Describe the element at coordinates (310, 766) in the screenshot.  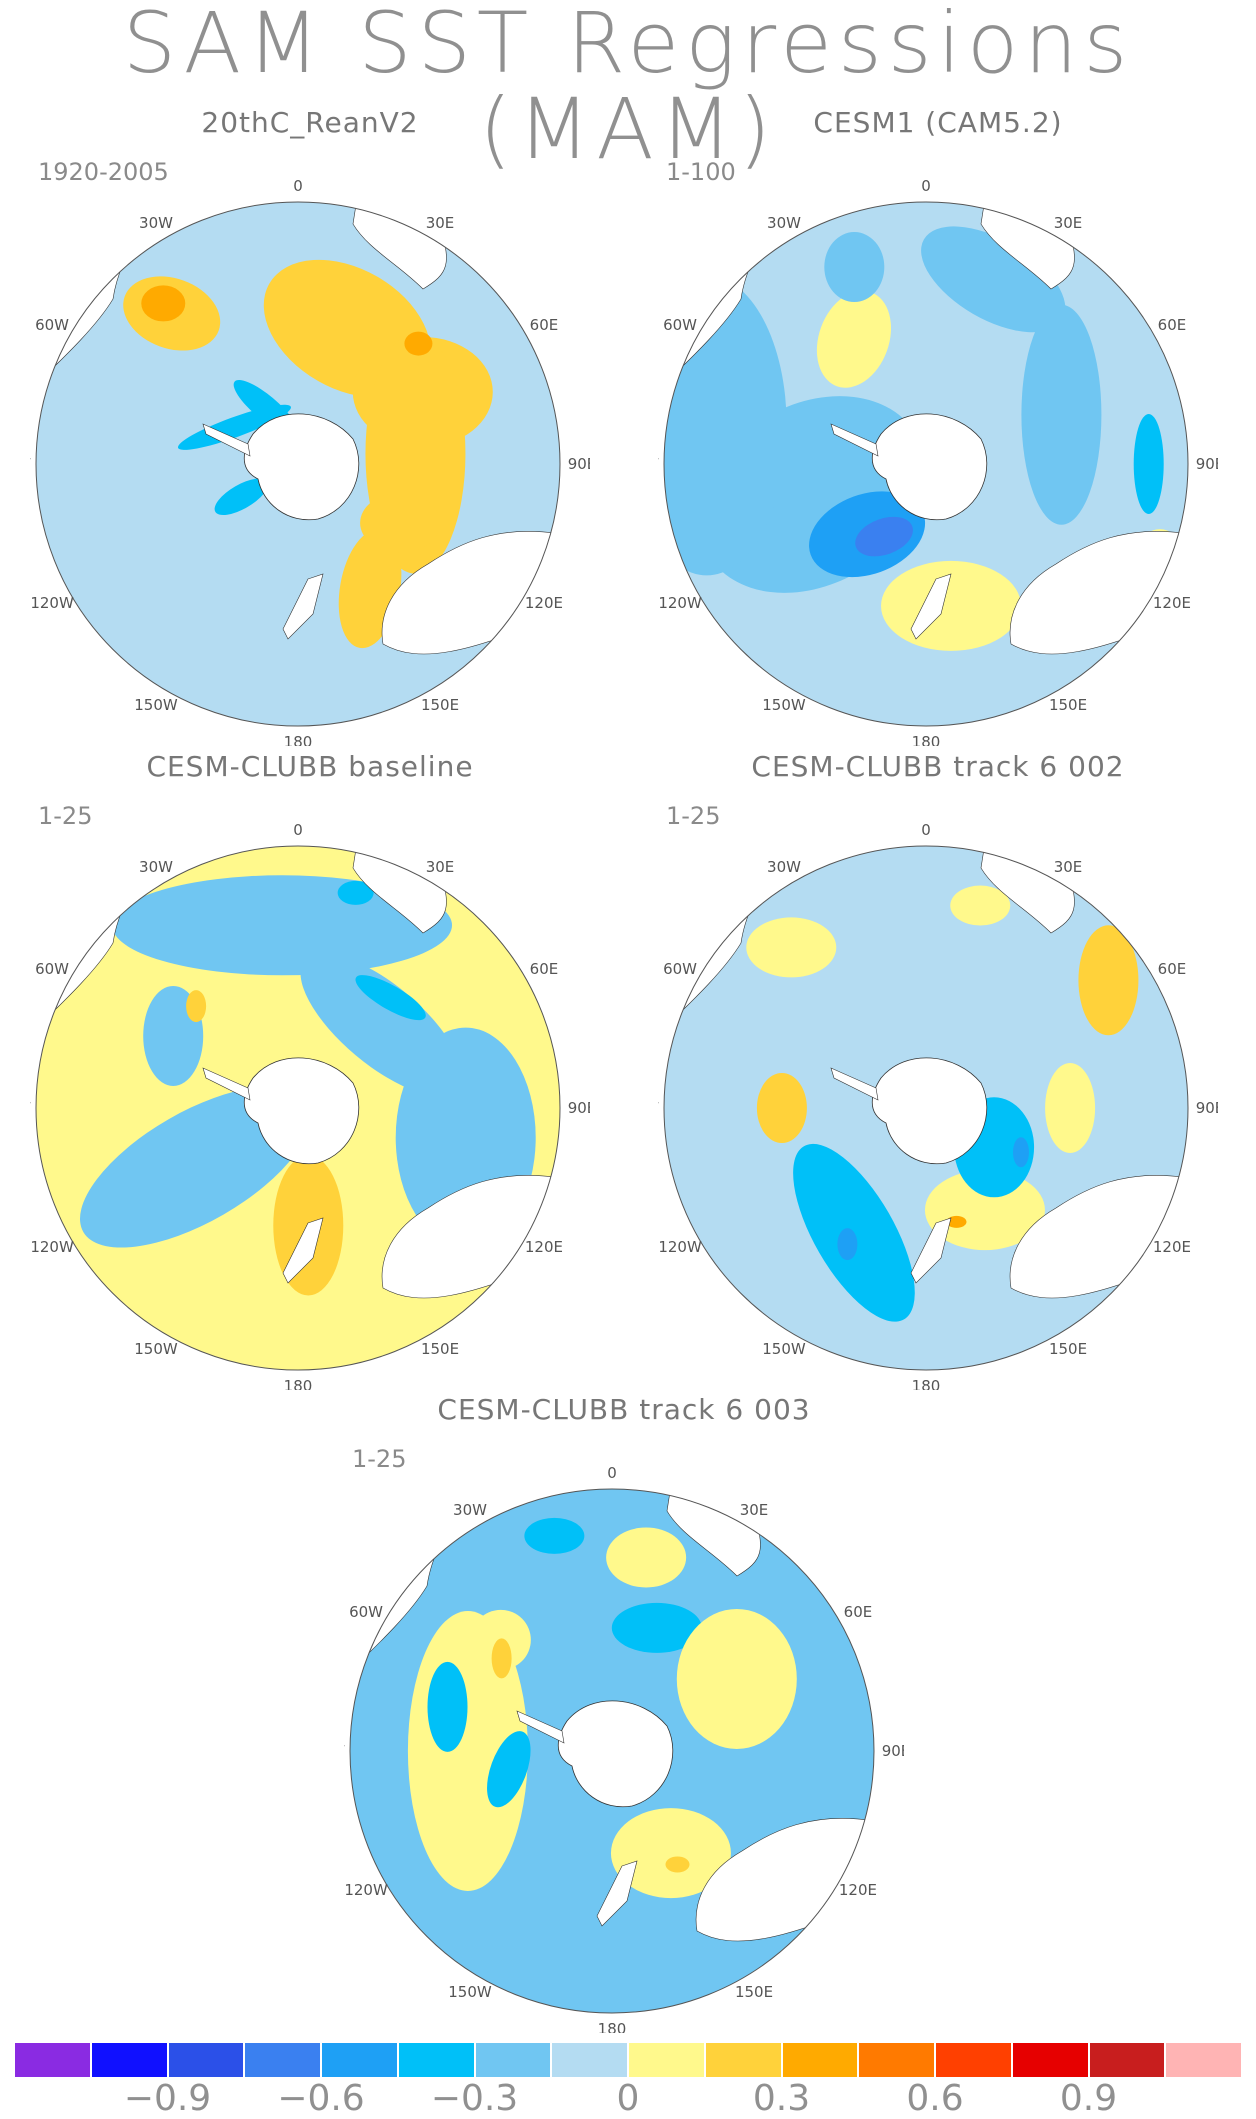
I see `panel-title: CESM-CLUBB baseline` at that location.